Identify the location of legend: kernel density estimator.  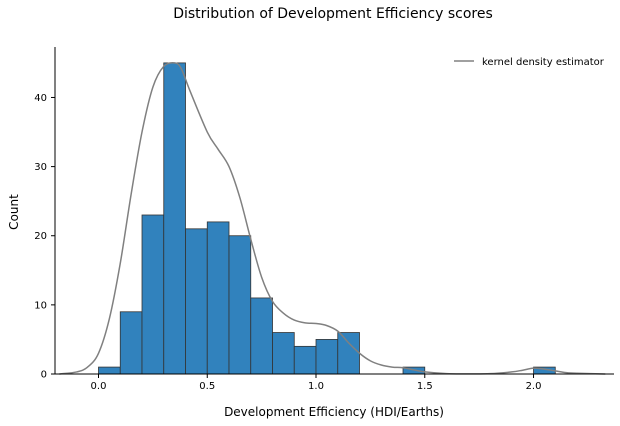
(529, 62).